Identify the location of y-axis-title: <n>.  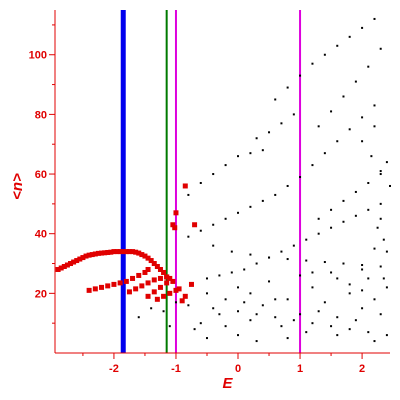
(17, 186).